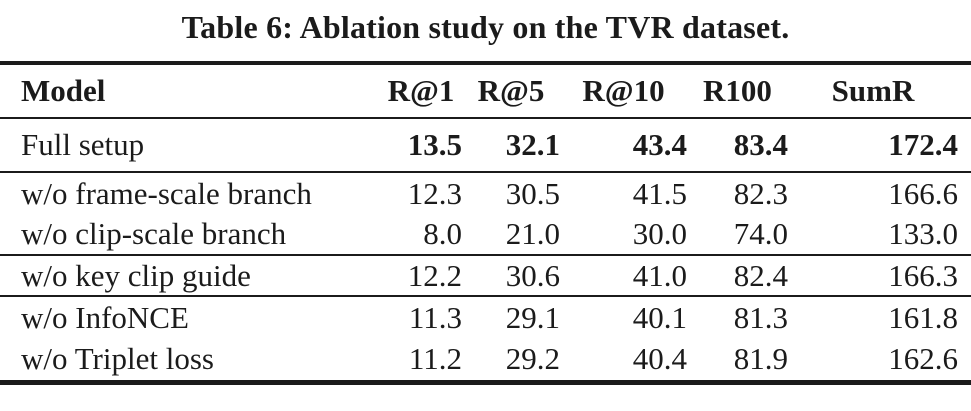  Describe the element at coordinates (923, 144) in the screenshot. I see `metric-value-cell: 172.4` at that location.